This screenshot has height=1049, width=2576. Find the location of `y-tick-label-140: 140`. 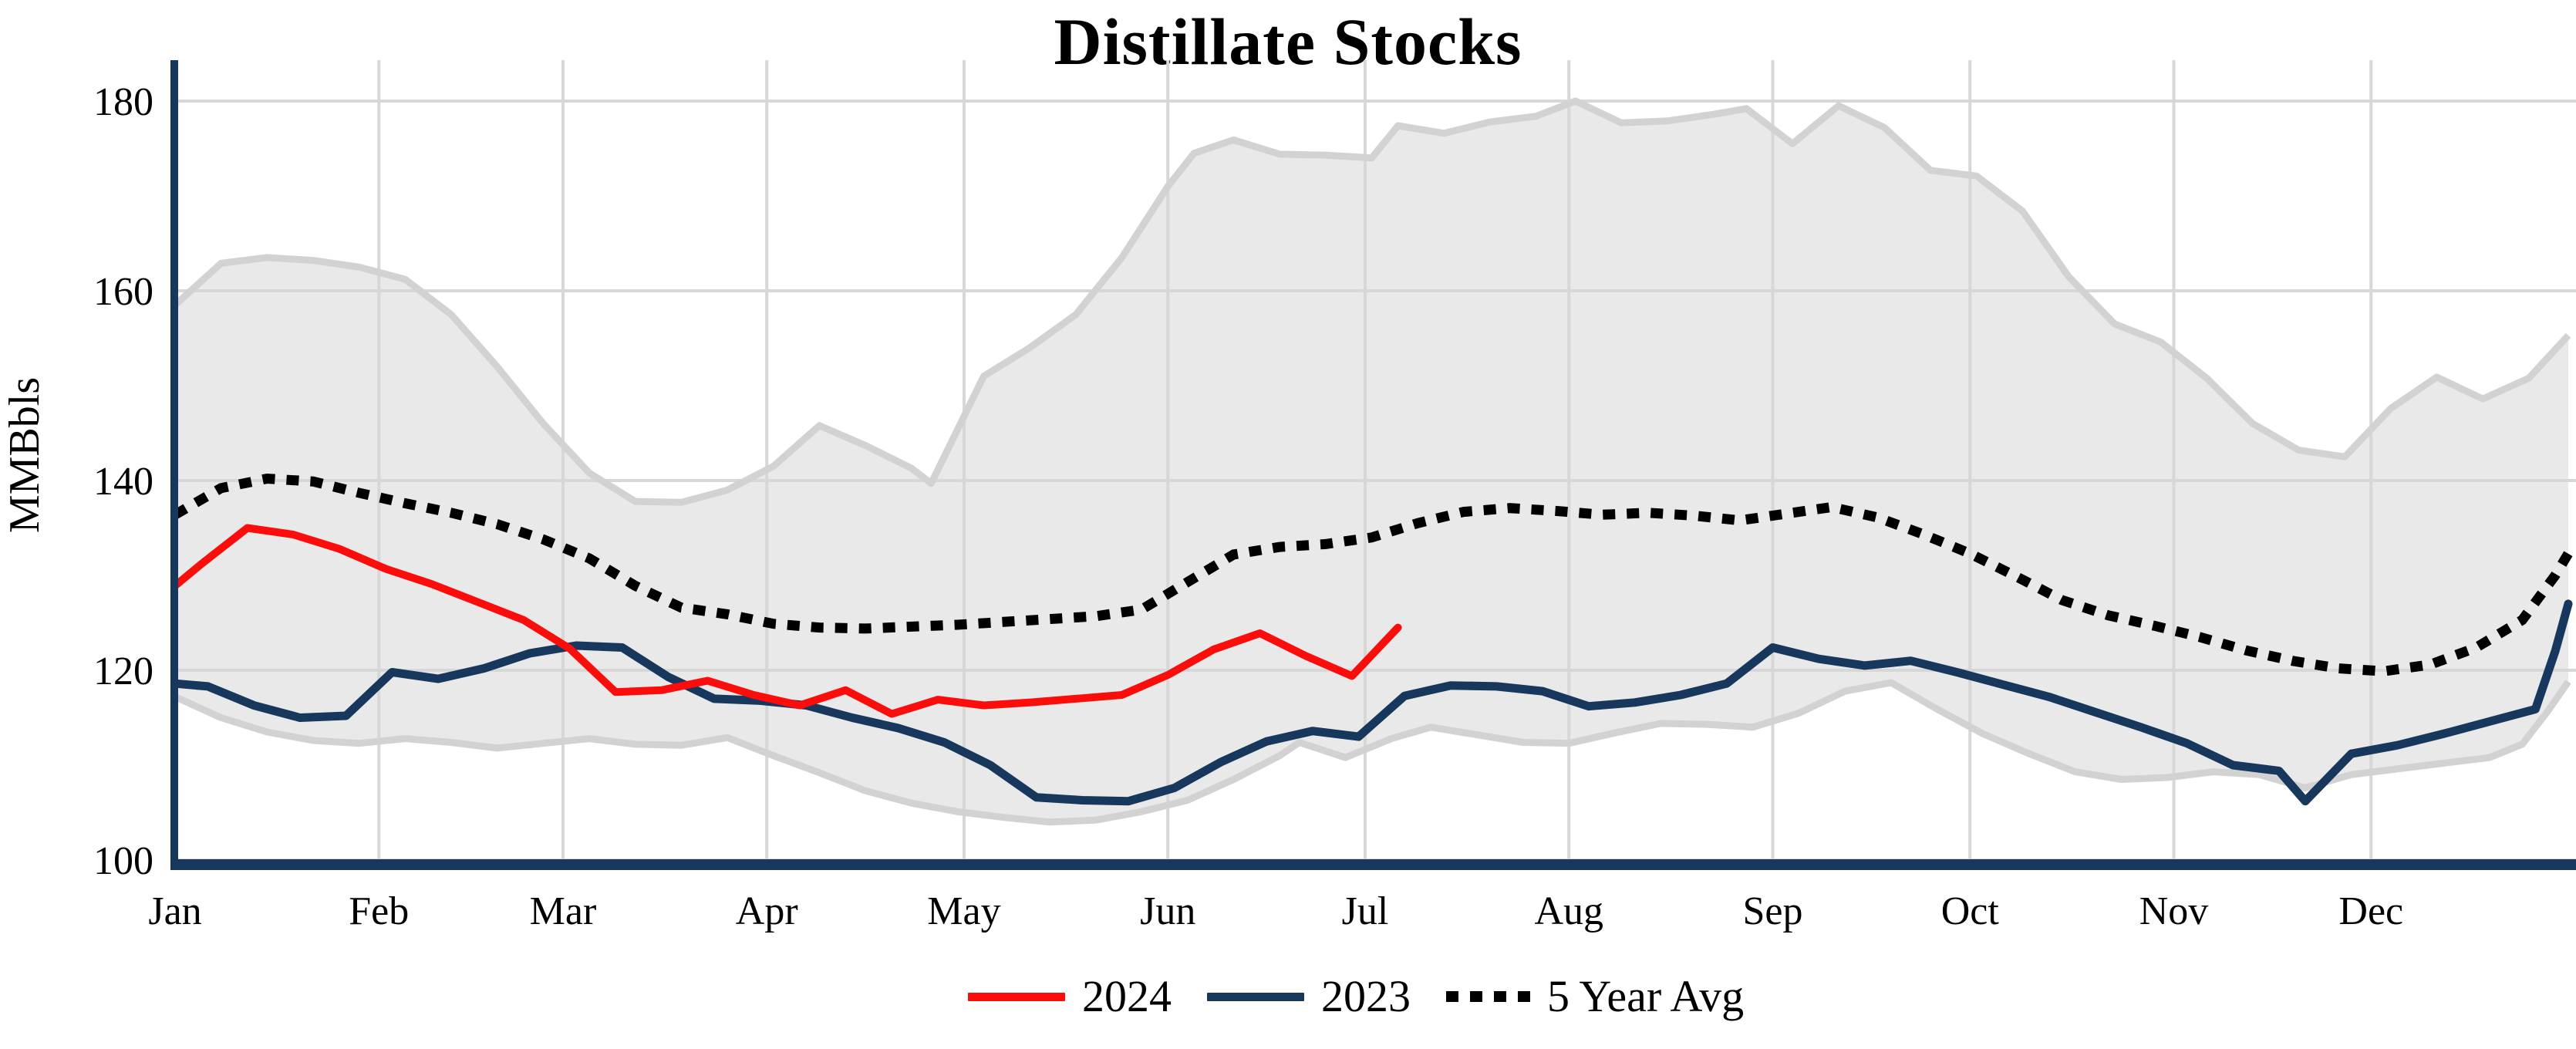

y-tick-label-140: 140 is located at coordinates (123, 482).